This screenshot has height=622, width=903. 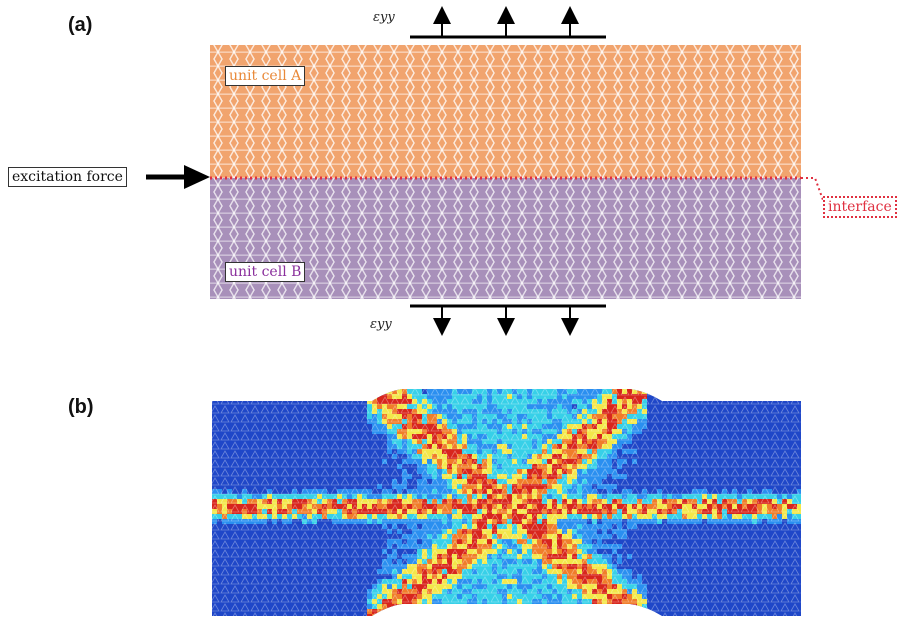 What do you see at coordinates (505, 238) in the screenshot?
I see `unit-cell-b-region` at bounding box center [505, 238].